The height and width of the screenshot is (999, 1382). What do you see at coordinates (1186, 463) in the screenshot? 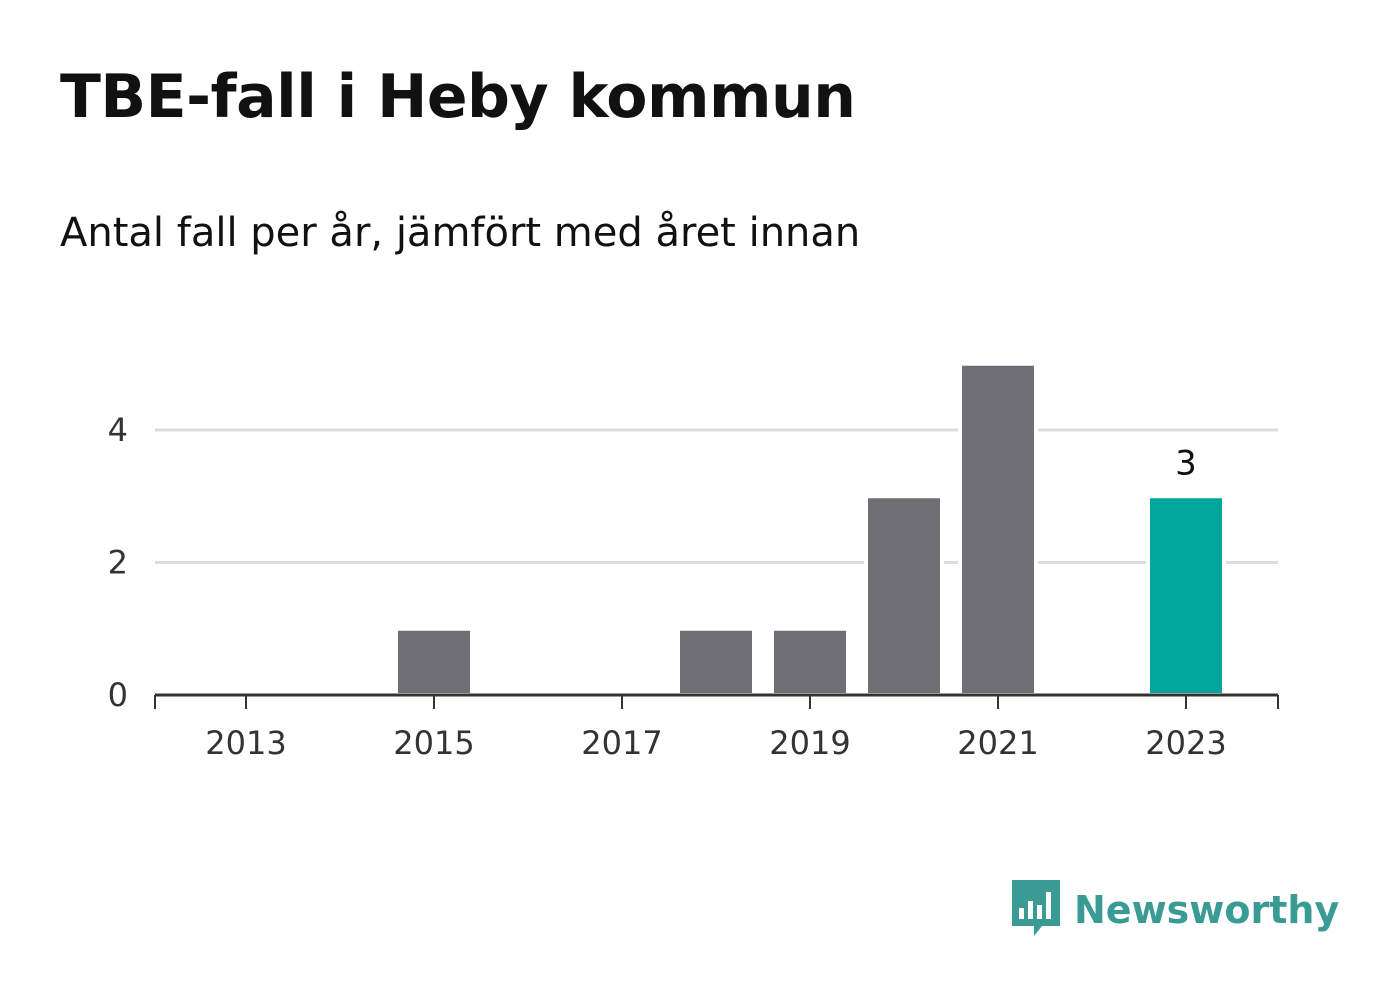
I see `data-label: 3` at bounding box center [1186, 463].